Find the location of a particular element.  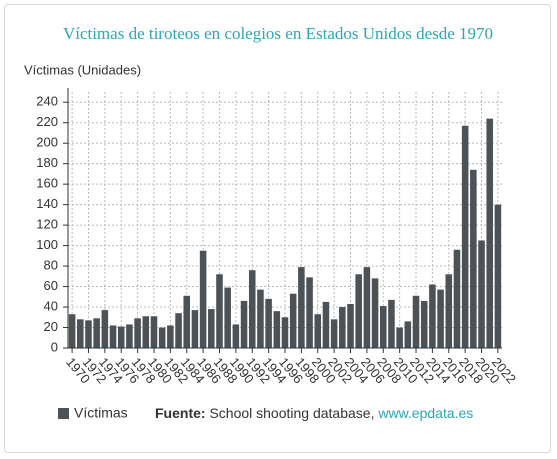

legend-swatch is located at coordinates (63, 413).